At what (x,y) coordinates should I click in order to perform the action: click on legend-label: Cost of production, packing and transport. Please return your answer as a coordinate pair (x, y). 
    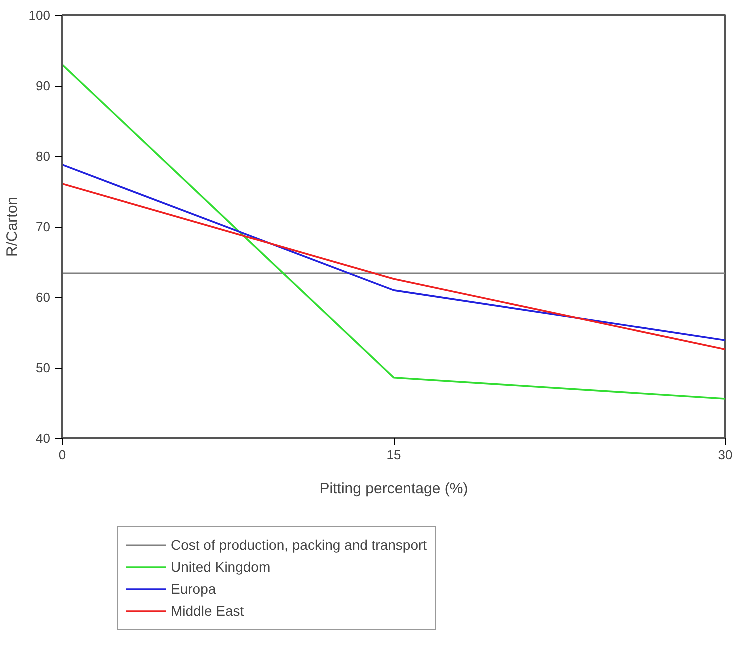
    Looking at the image, I should click on (299, 545).